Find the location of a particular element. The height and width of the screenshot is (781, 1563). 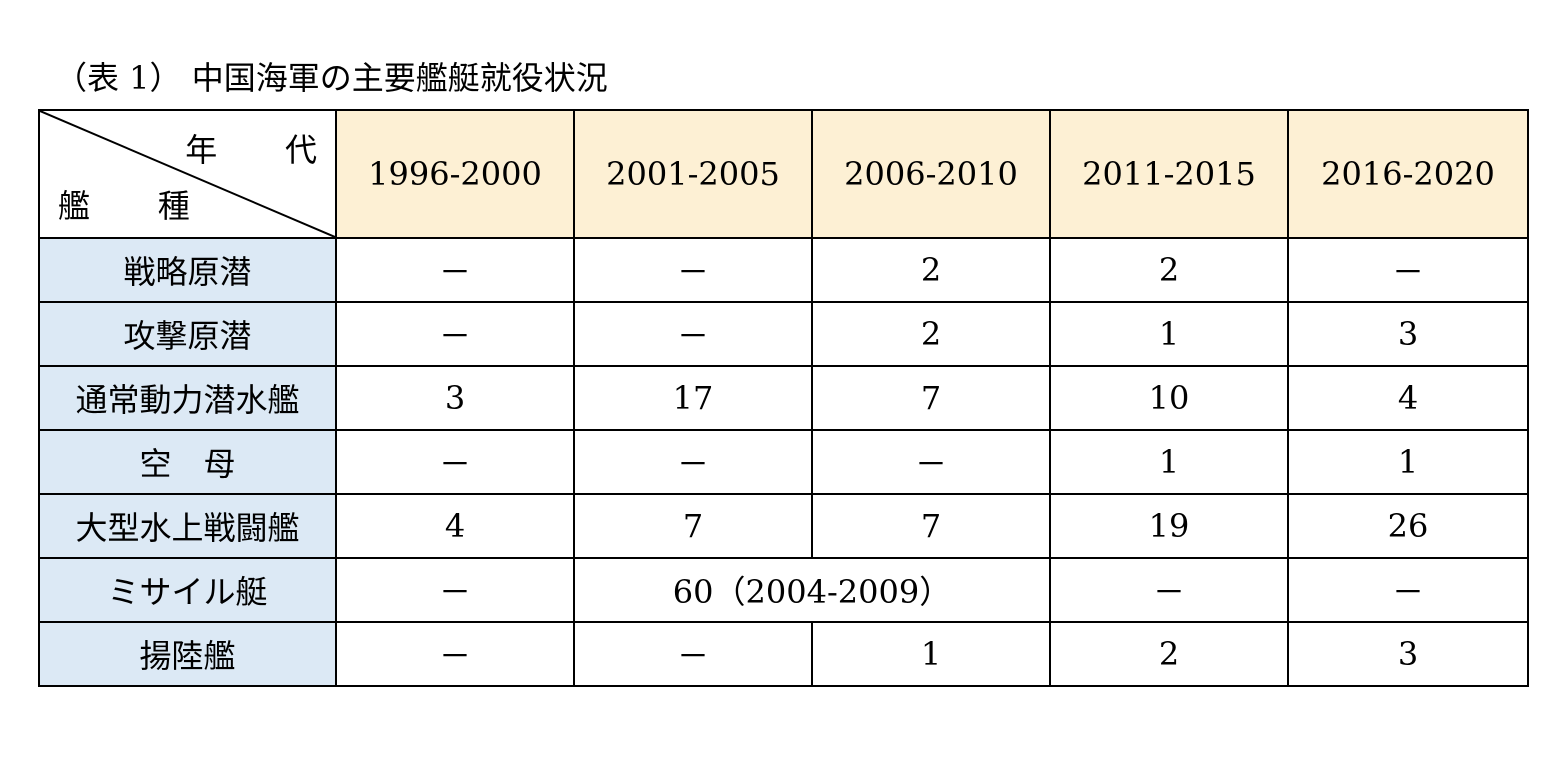

corner-label-period: 年 代 is located at coordinates (260, 150).